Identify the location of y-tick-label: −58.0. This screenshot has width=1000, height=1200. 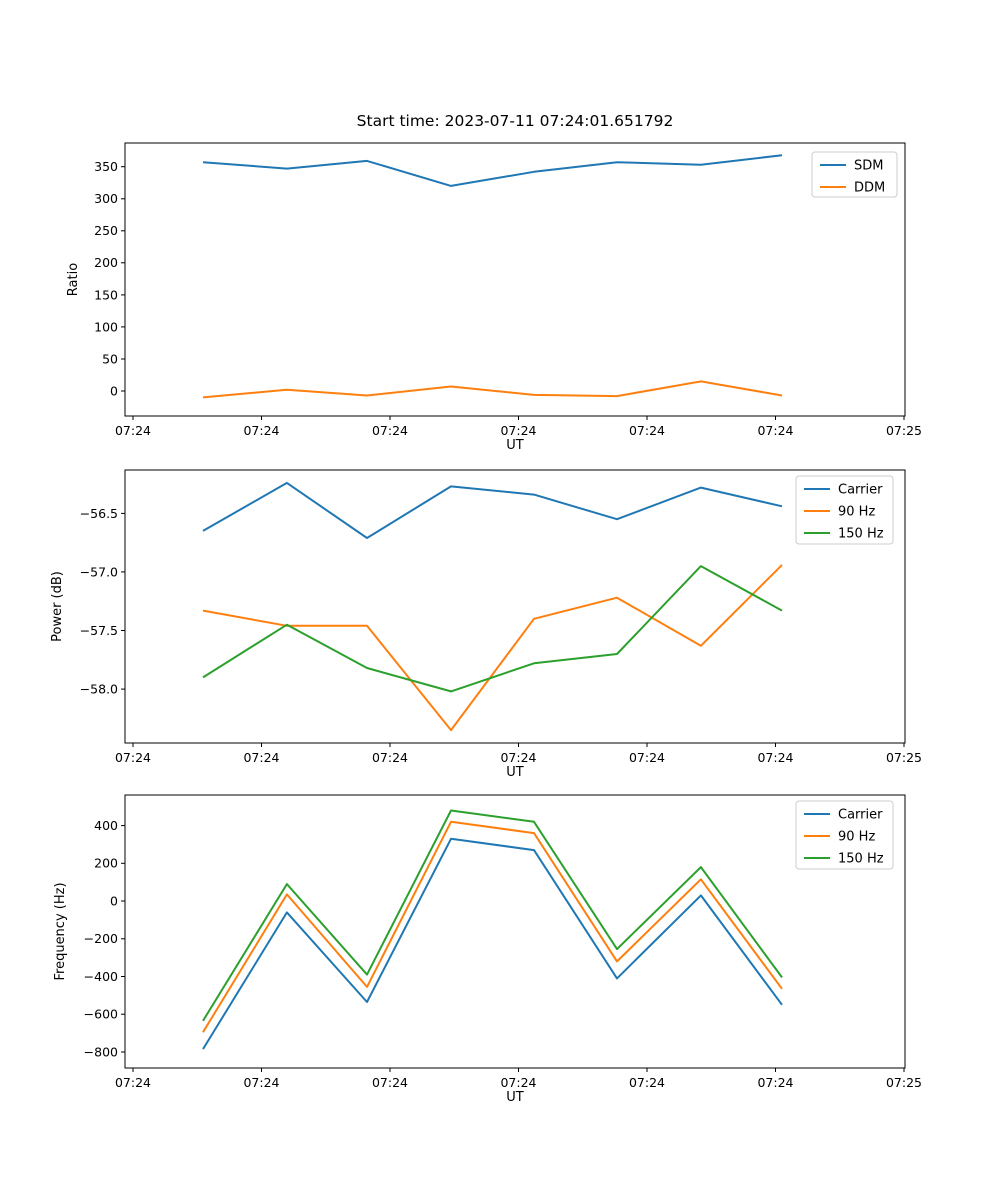
(99, 689).